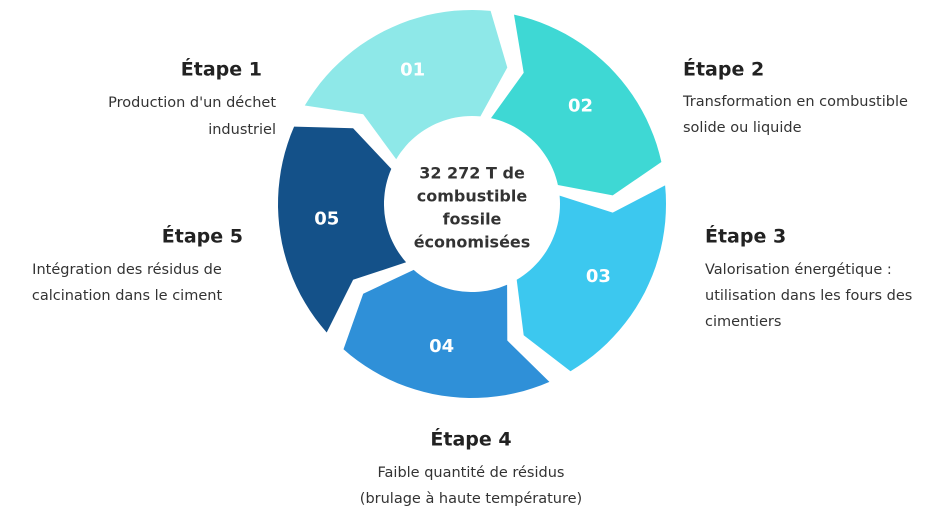 Image resolution: width=949 pixels, height=509 pixels. Describe the element at coordinates (127, 270) in the screenshot. I see `step-description: Intégration des résidus de` at that location.